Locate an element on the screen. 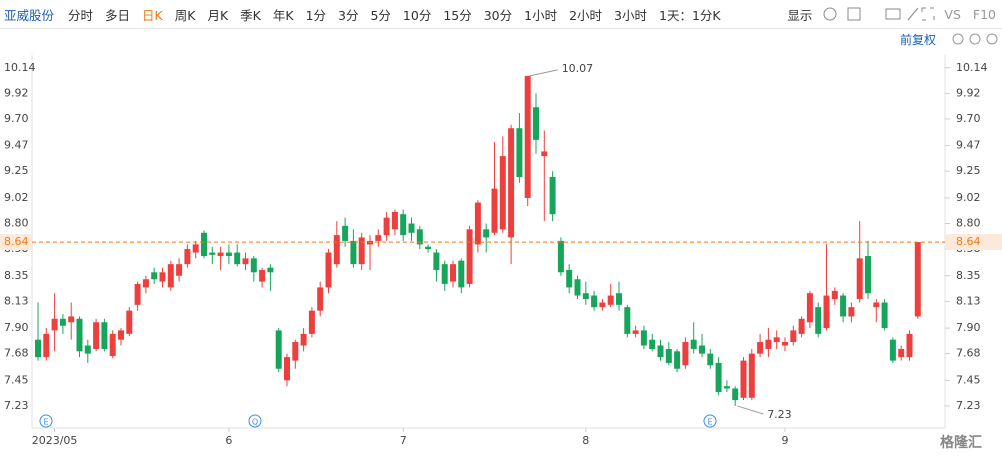 Image resolution: width=1002 pixels, height=456 pixels. period-tab: 2小时 is located at coordinates (586, 15).